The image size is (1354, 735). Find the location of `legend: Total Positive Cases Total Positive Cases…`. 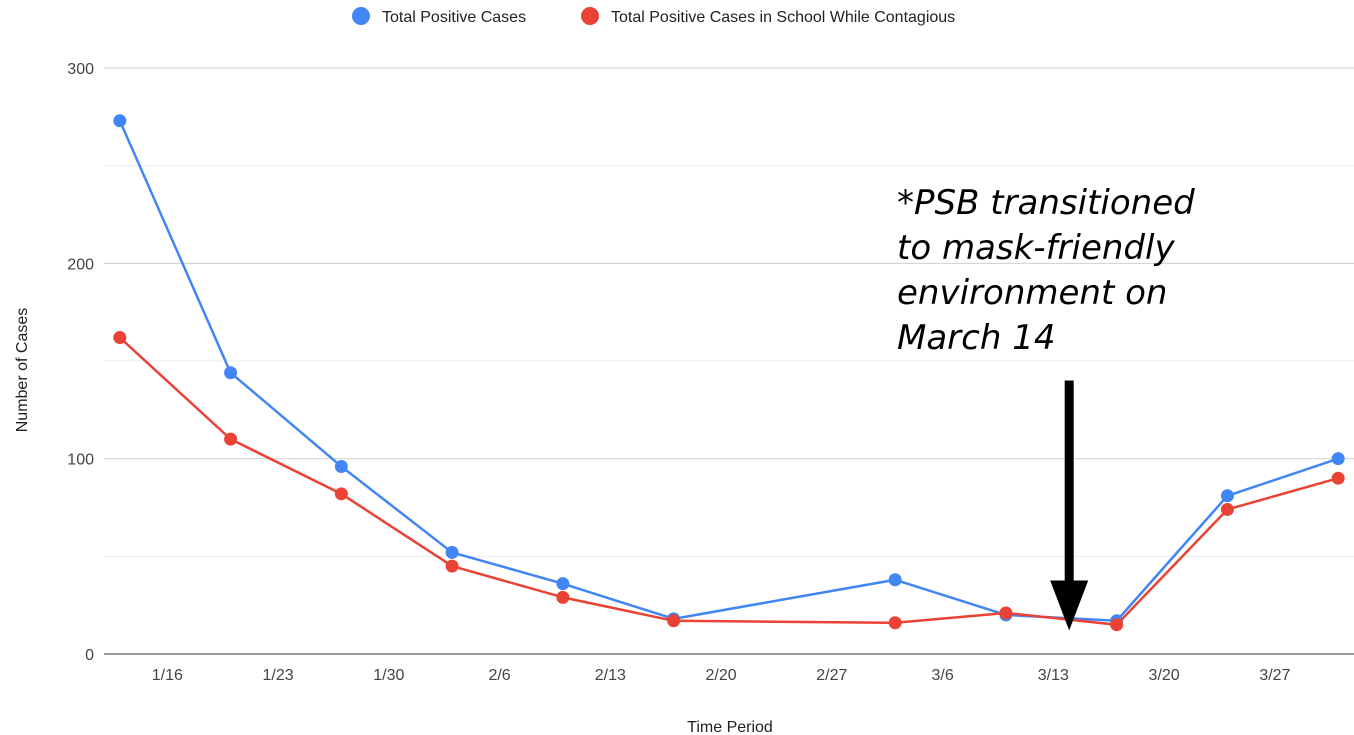

legend: Total Positive Cases Total Positive Cases… is located at coordinates (653, 16).